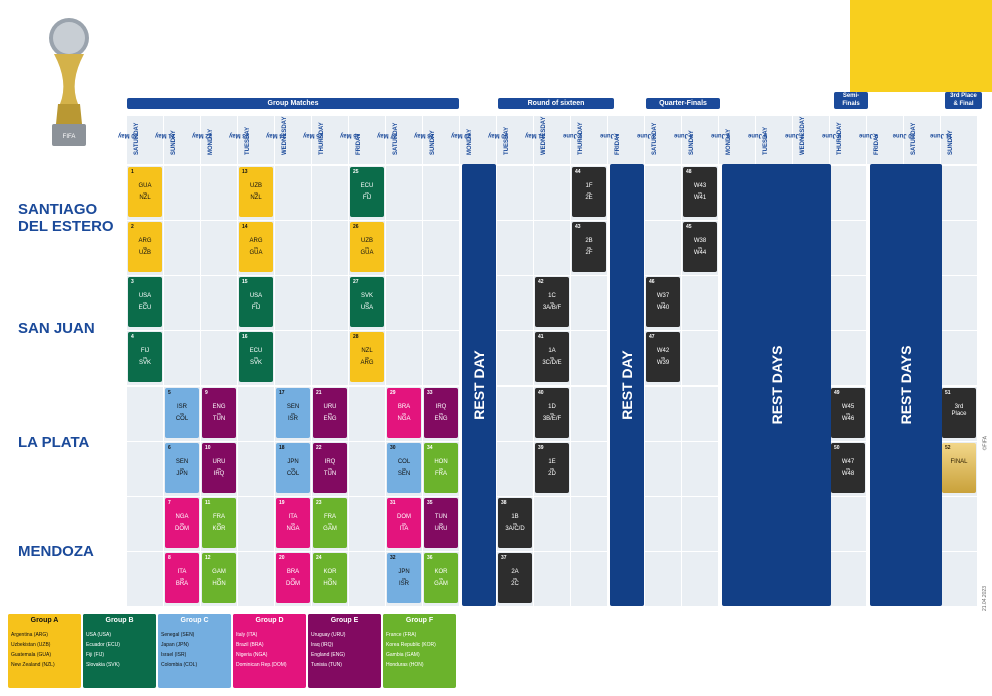 This screenshot has width=992, height=696. Describe the element at coordinates (652, 282) in the screenshot. I see `match-number: 46` at that location.